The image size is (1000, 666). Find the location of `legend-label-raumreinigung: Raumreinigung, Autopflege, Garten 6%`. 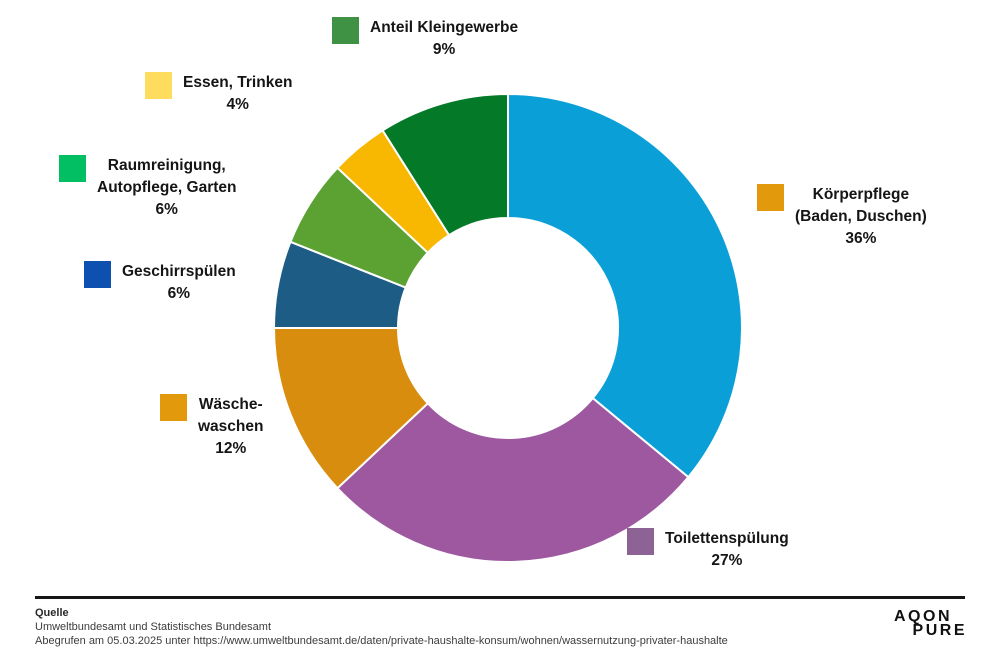

legend-label-raumreinigung: Raumreinigung, Autopflege, Garten 6% is located at coordinates (167, 188).